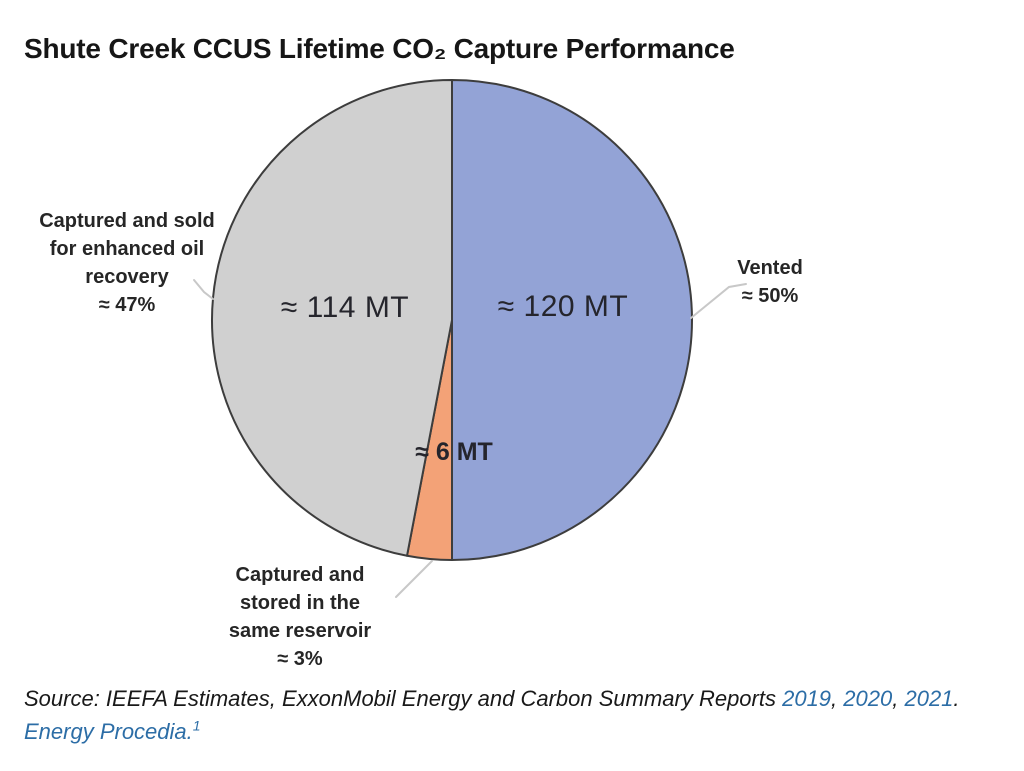  I want to click on label-line: for enhanced oil, so click(127, 249).